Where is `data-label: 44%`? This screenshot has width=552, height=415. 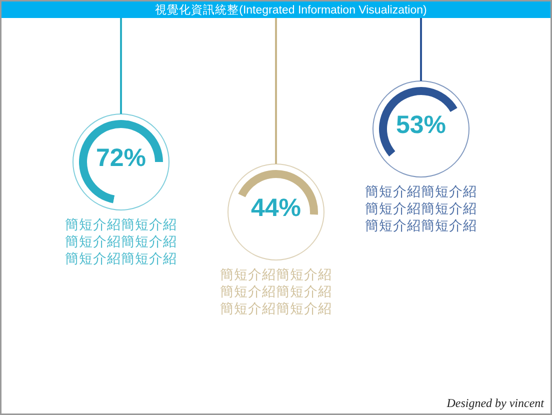
data-label: 44% is located at coordinates (276, 208).